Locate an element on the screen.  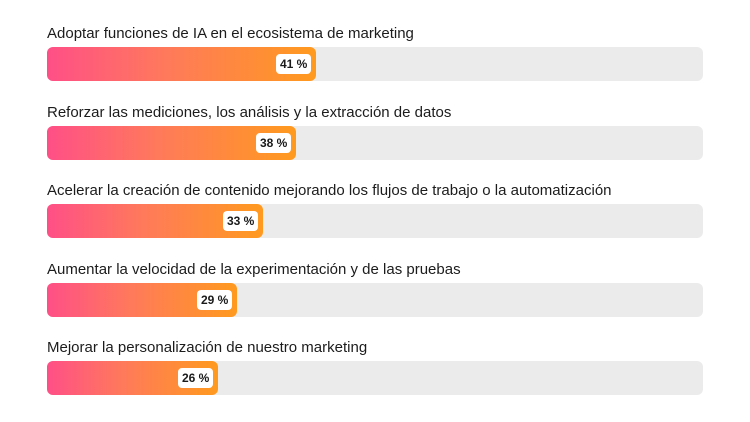
bar-fill: 33 % is located at coordinates (155, 221).